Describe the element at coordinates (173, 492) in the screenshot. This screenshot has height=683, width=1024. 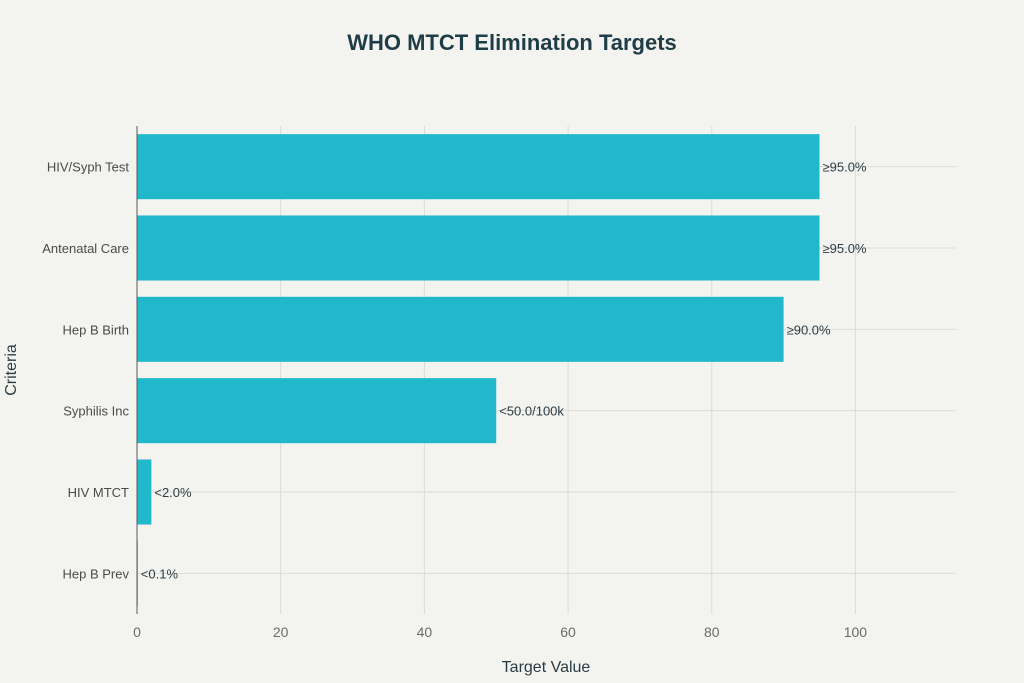
I see `data-label: <2.0%` at that location.